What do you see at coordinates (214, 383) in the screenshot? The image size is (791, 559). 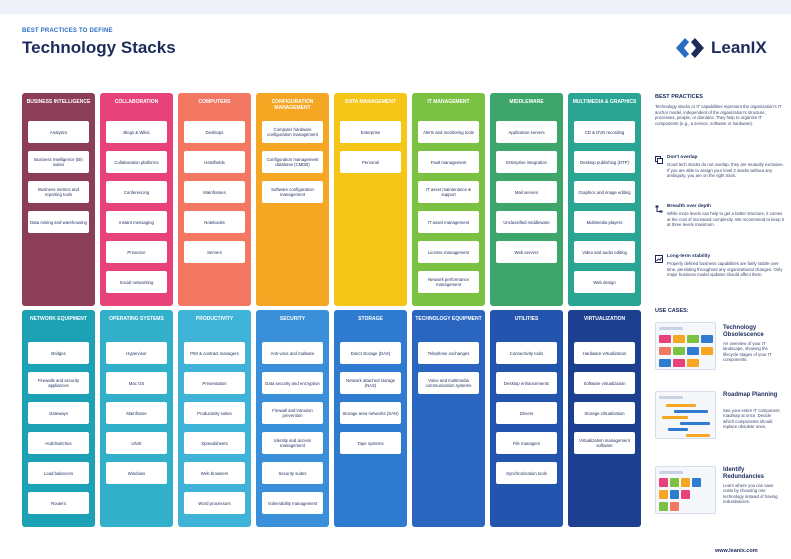 I see `stack-item-card: Presentation` at bounding box center [214, 383].